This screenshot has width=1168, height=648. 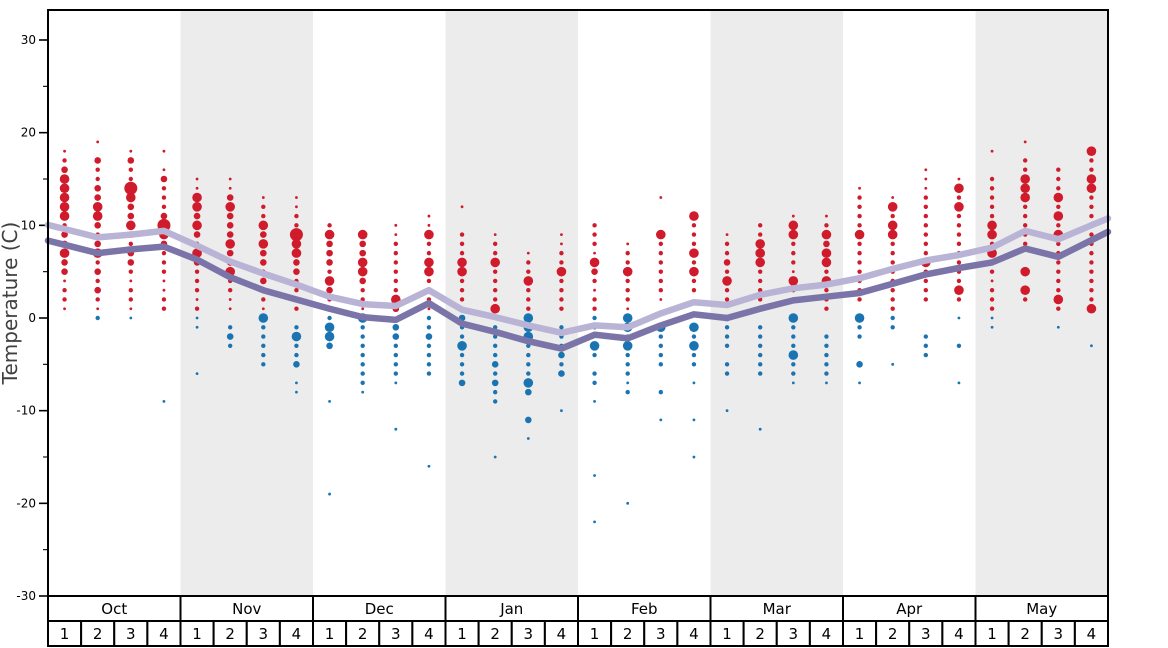 I want to click on week-label: 1, so click(x=992, y=634).